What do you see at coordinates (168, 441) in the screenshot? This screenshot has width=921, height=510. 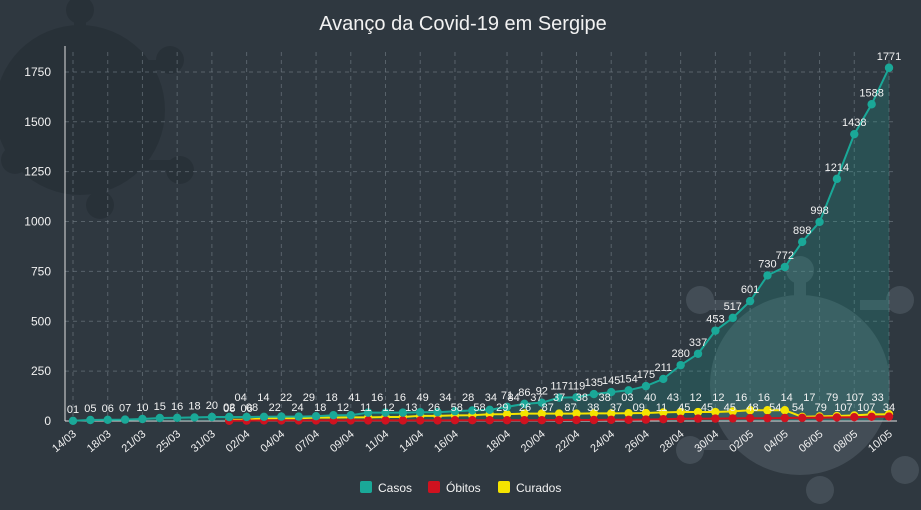 I see `x-tick-label: 25/03` at bounding box center [168, 441].